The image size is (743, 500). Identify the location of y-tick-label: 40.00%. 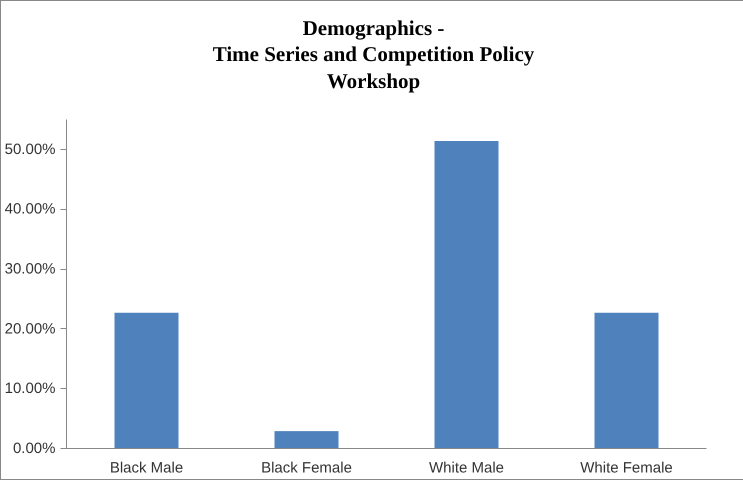
(30, 209).